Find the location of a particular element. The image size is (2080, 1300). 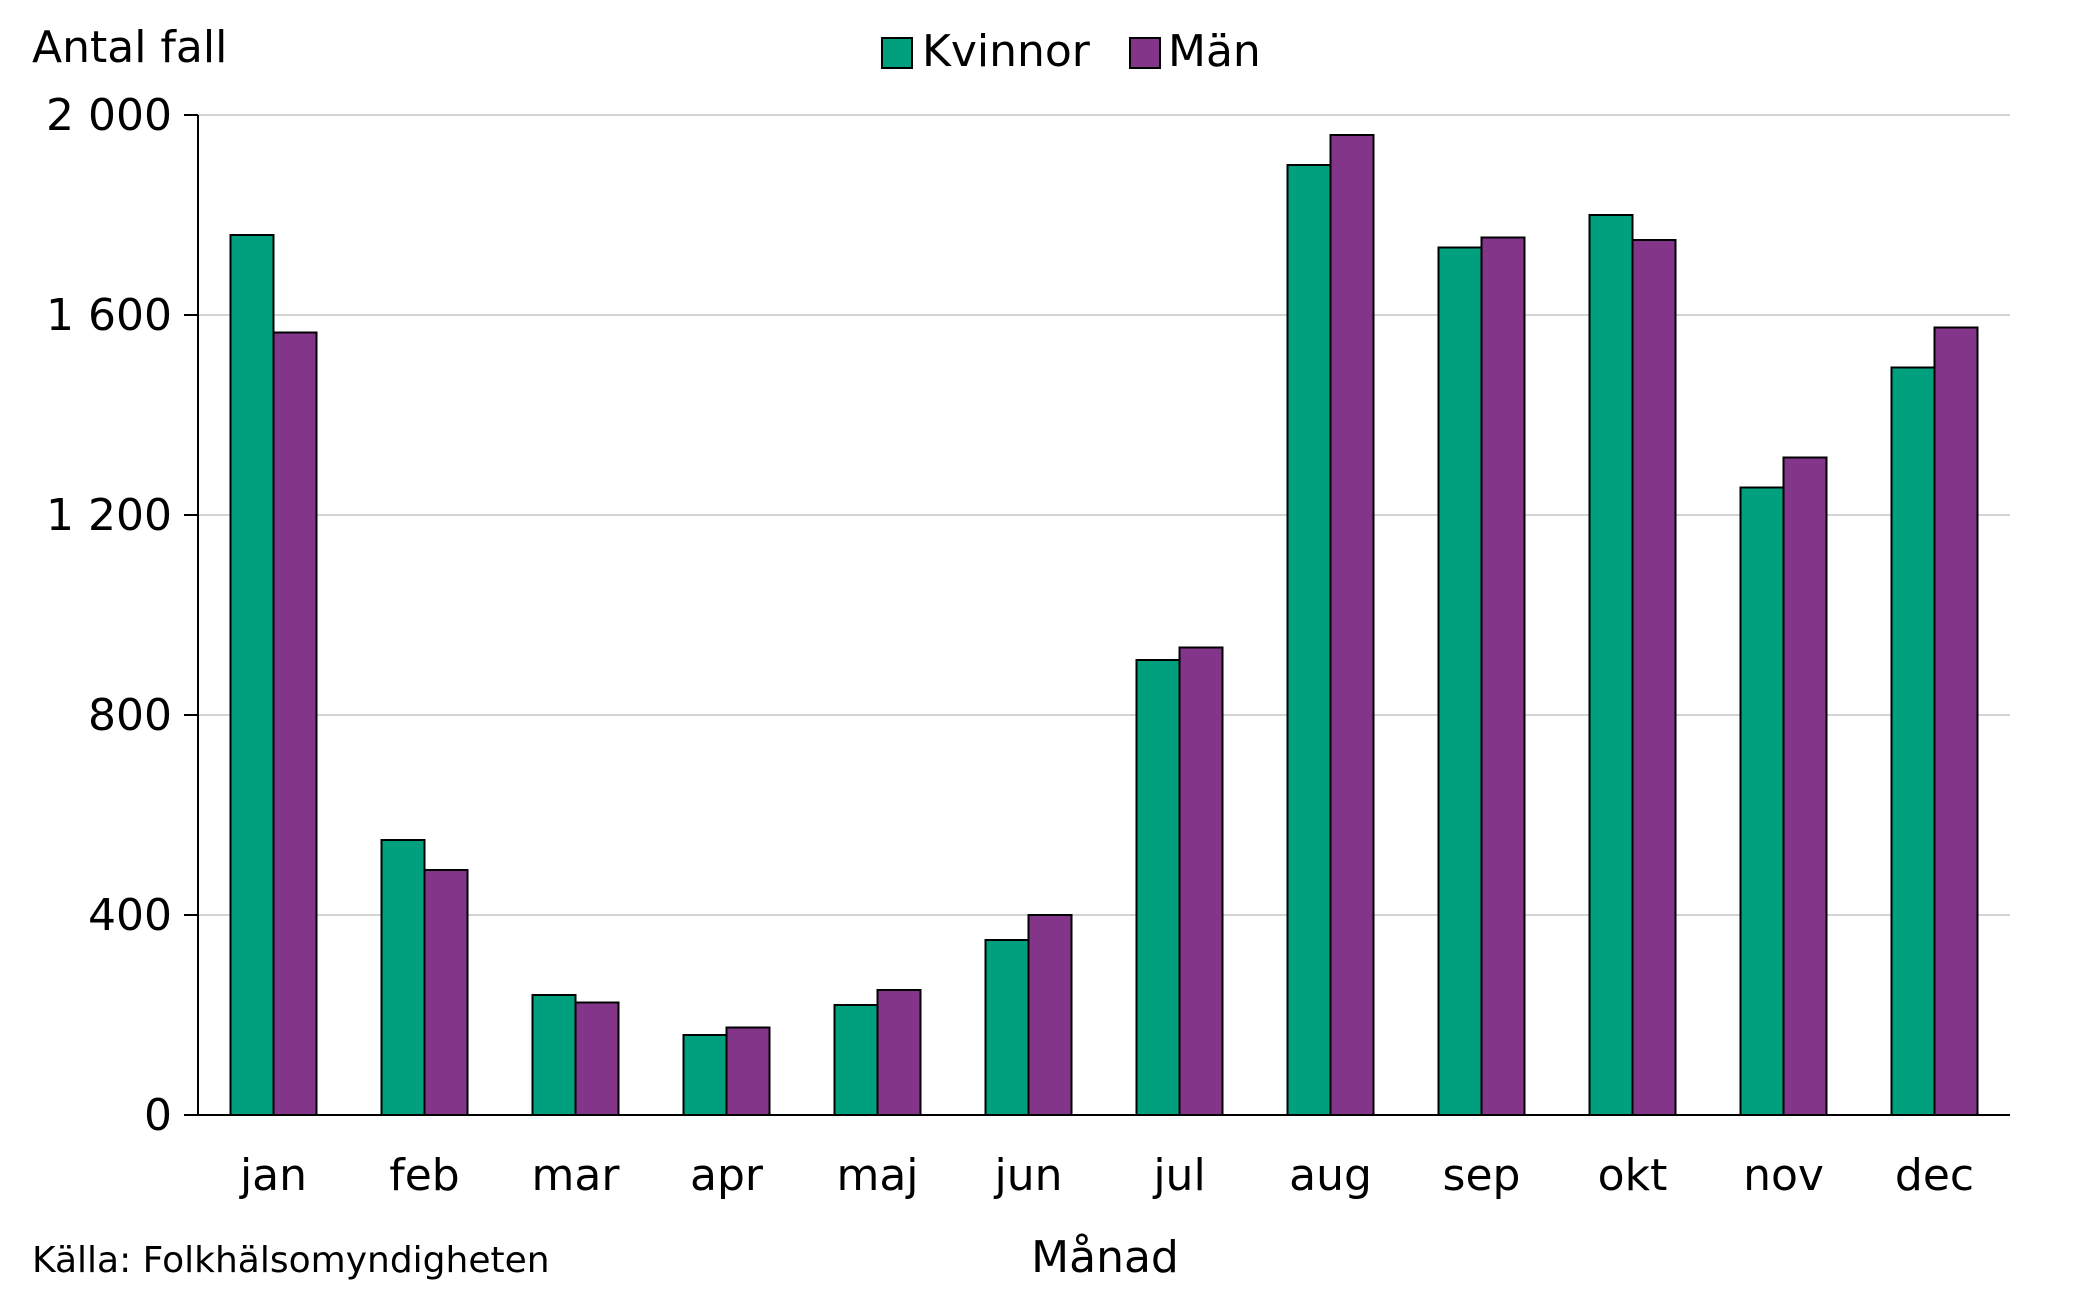

x-tick-label: jul is located at coordinates (1178, 1175).